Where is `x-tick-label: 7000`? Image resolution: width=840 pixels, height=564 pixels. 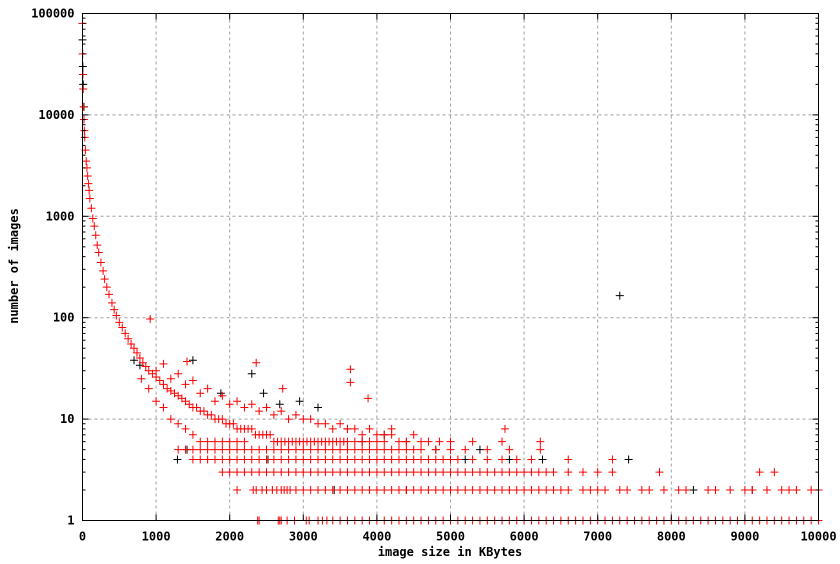 x-tick-label: 7000 is located at coordinates (597, 537).